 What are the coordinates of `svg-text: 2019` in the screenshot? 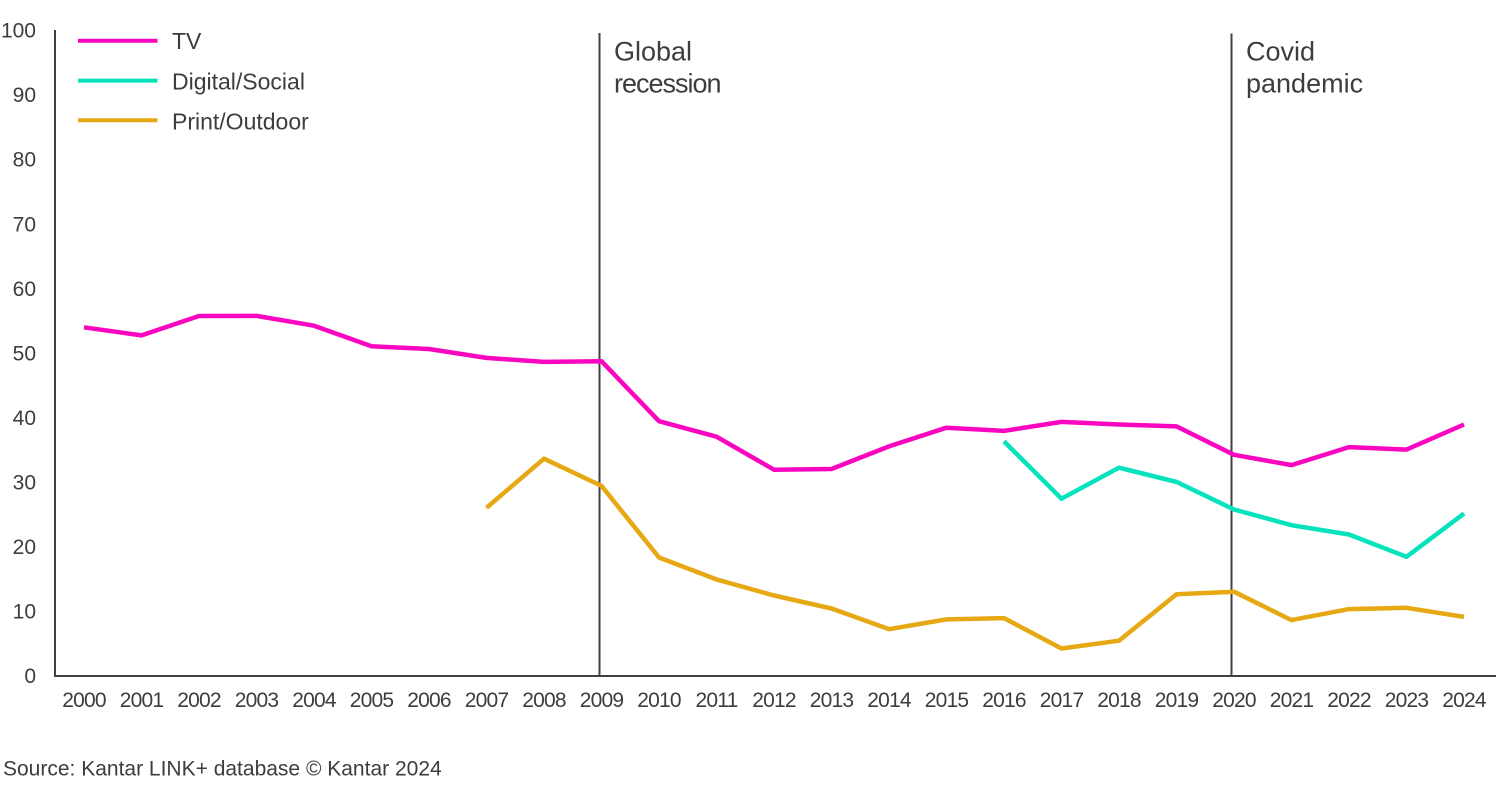 It's located at (1177, 700).